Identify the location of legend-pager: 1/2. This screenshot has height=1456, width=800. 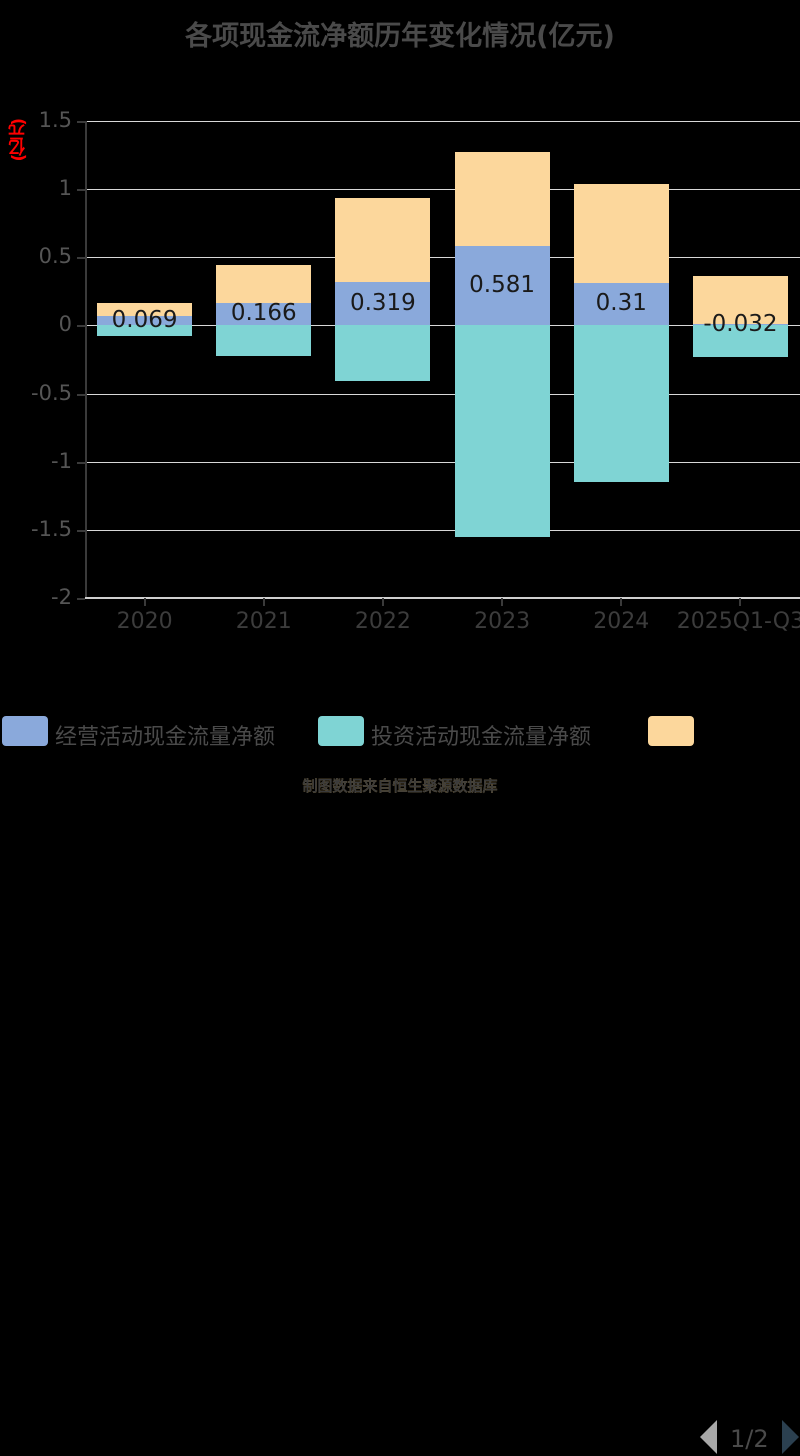
(750, 1438).